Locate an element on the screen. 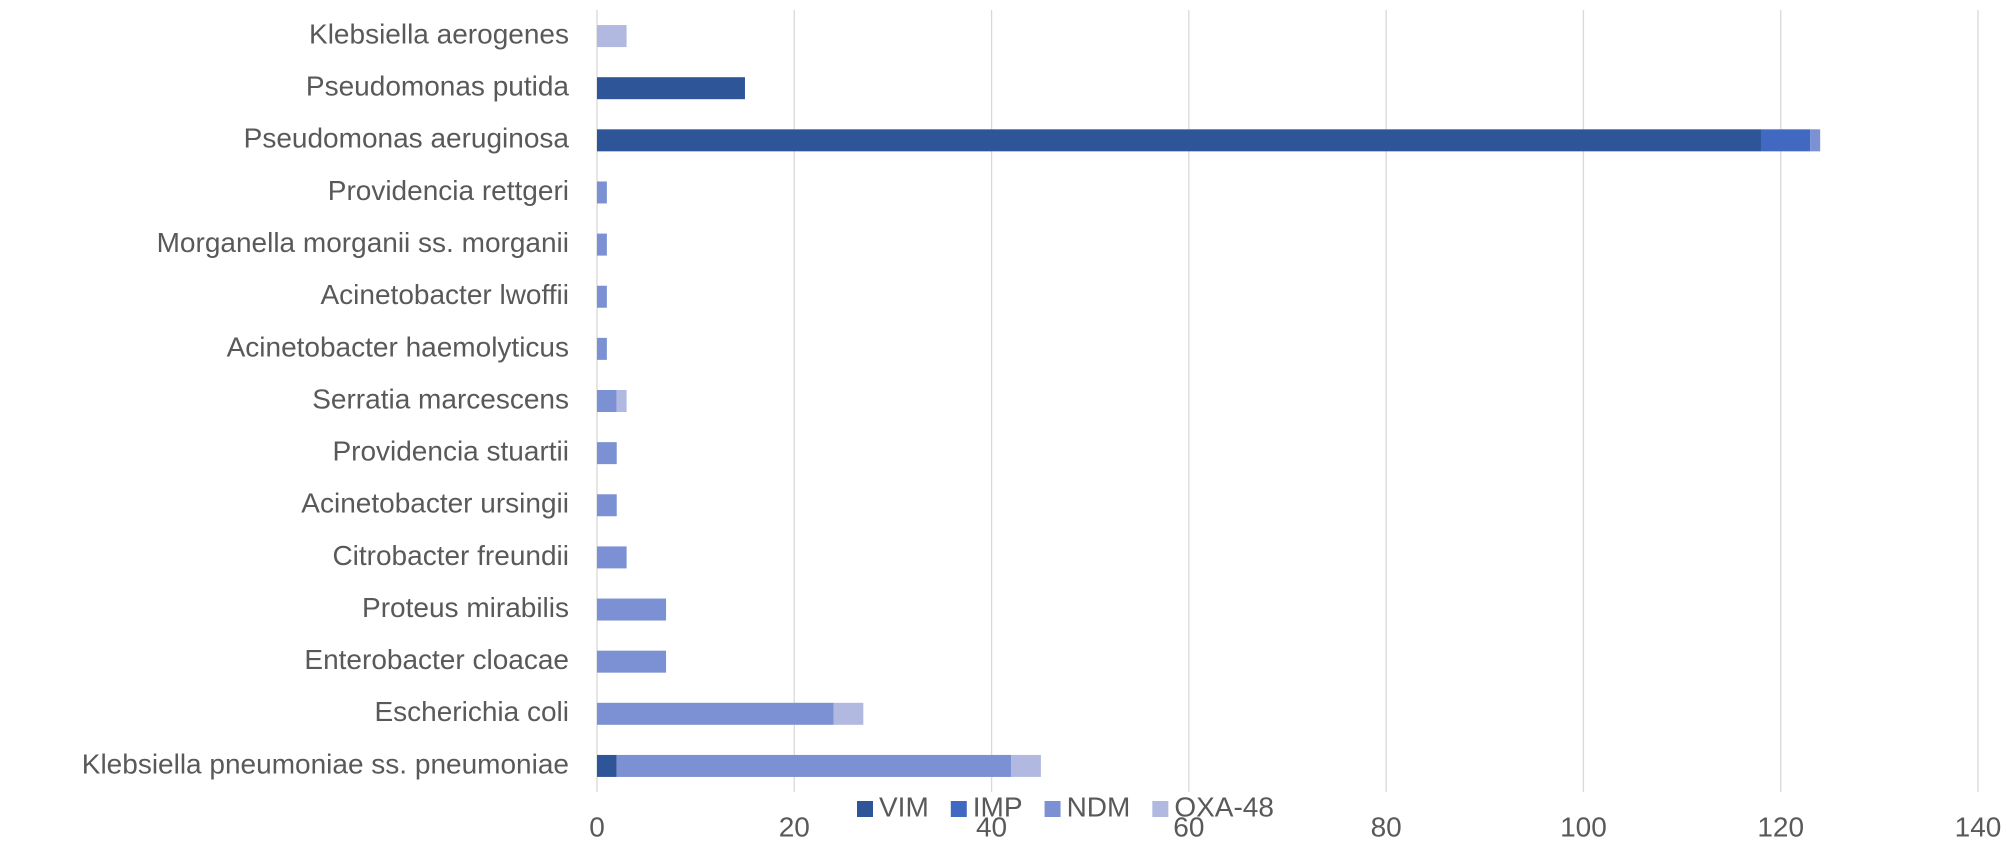 Image resolution: width=2006 pixels, height=846 pixels. y-tick-label: Serratia marcescens is located at coordinates (440, 398).